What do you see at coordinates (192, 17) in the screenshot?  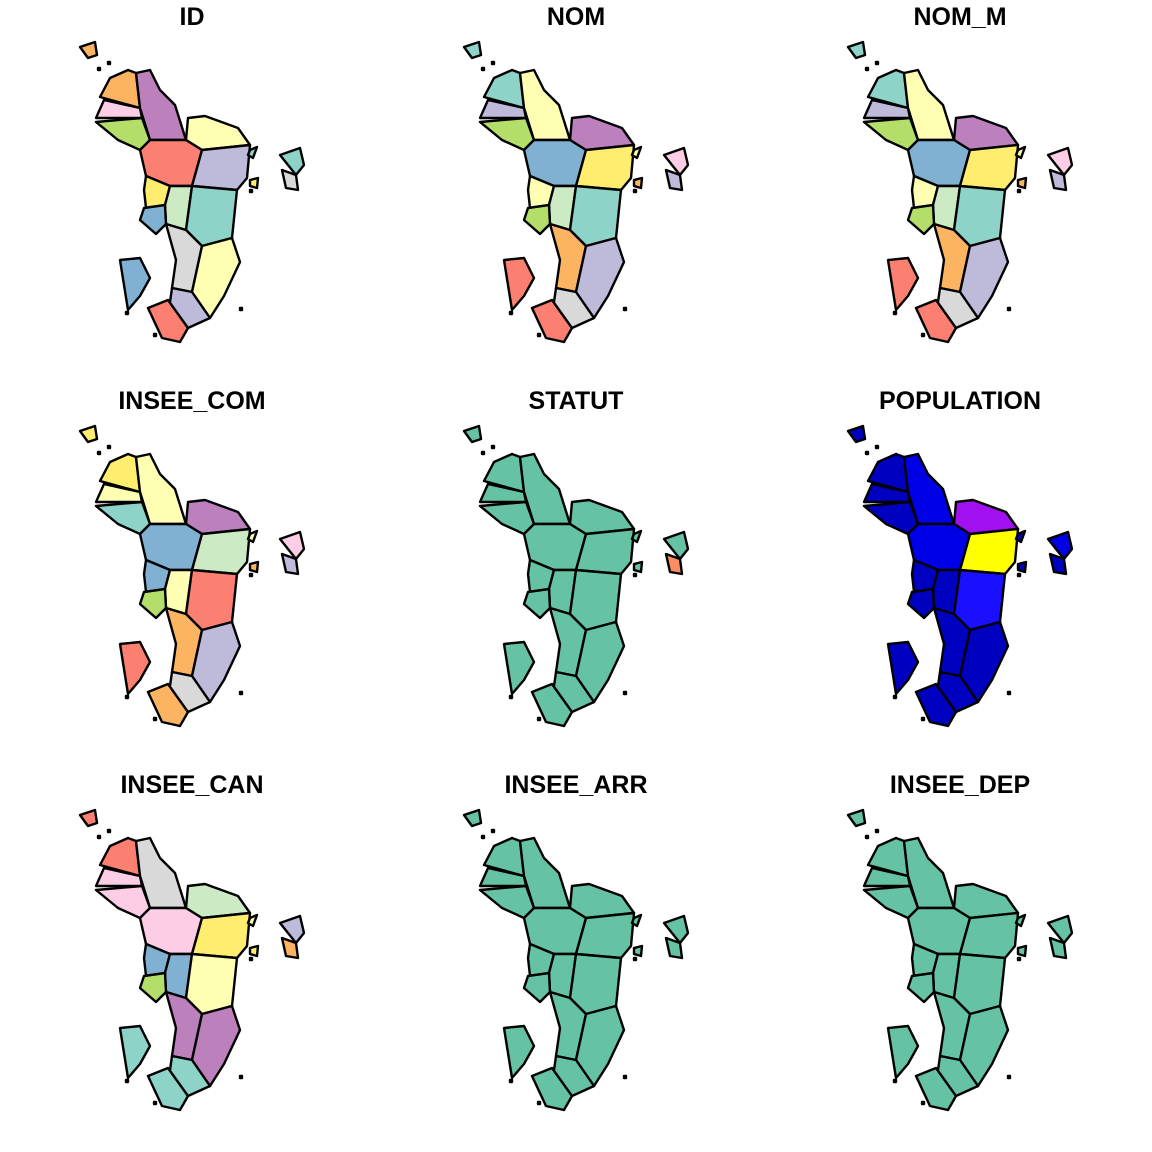 I see `panel-title: ID` at bounding box center [192, 17].